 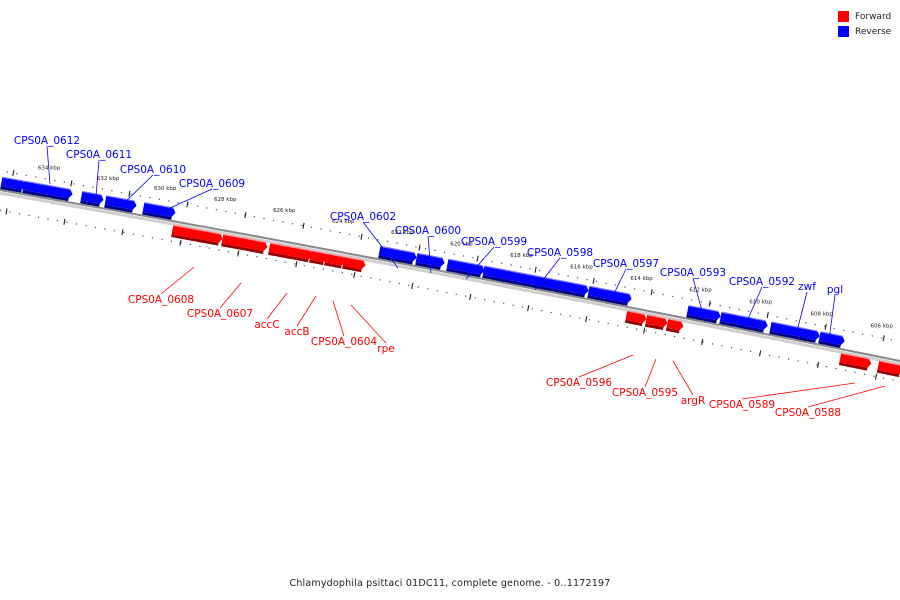 What do you see at coordinates (354, 264) in the screenshot?
I see `gene-rpe` at bounding box center [354, 264].